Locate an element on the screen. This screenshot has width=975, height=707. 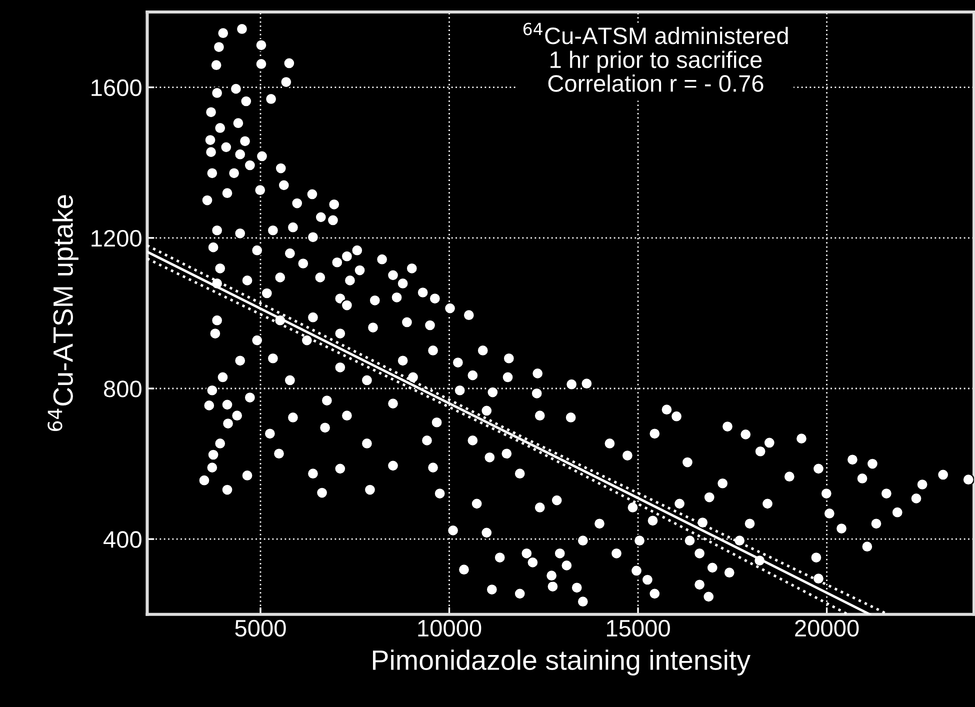
x-axis-title: Pimonidazole staining intensity is located at coordinates (561, 663).